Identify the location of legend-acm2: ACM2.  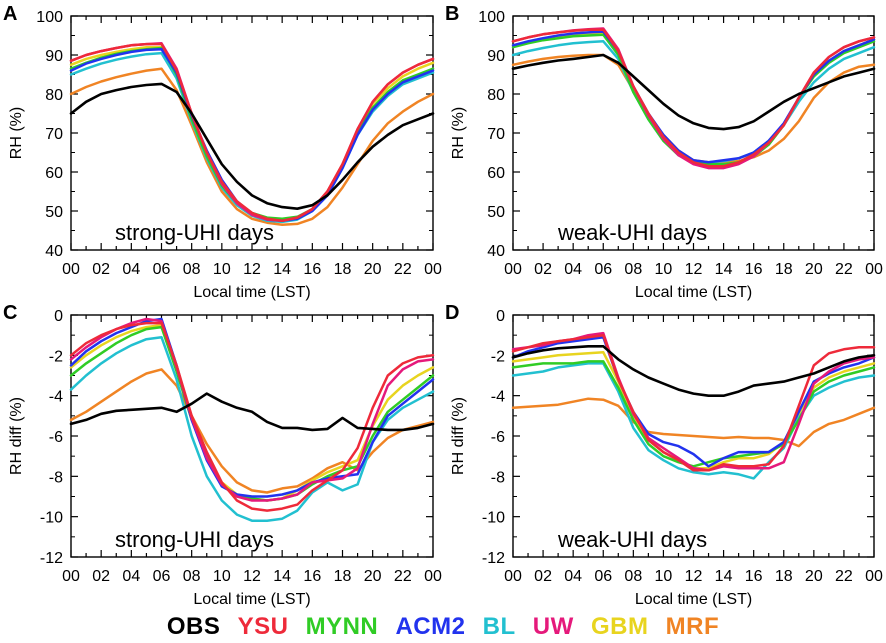
(430, 626).